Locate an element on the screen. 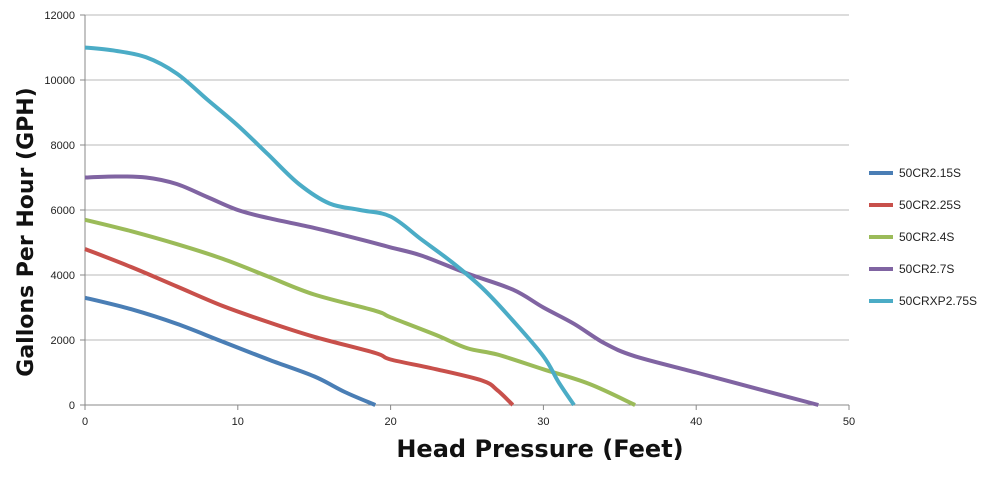 This screenshot has height=479, width=1004. legend-label: 50CRXP2.75S is located at coordinates (938, 301).